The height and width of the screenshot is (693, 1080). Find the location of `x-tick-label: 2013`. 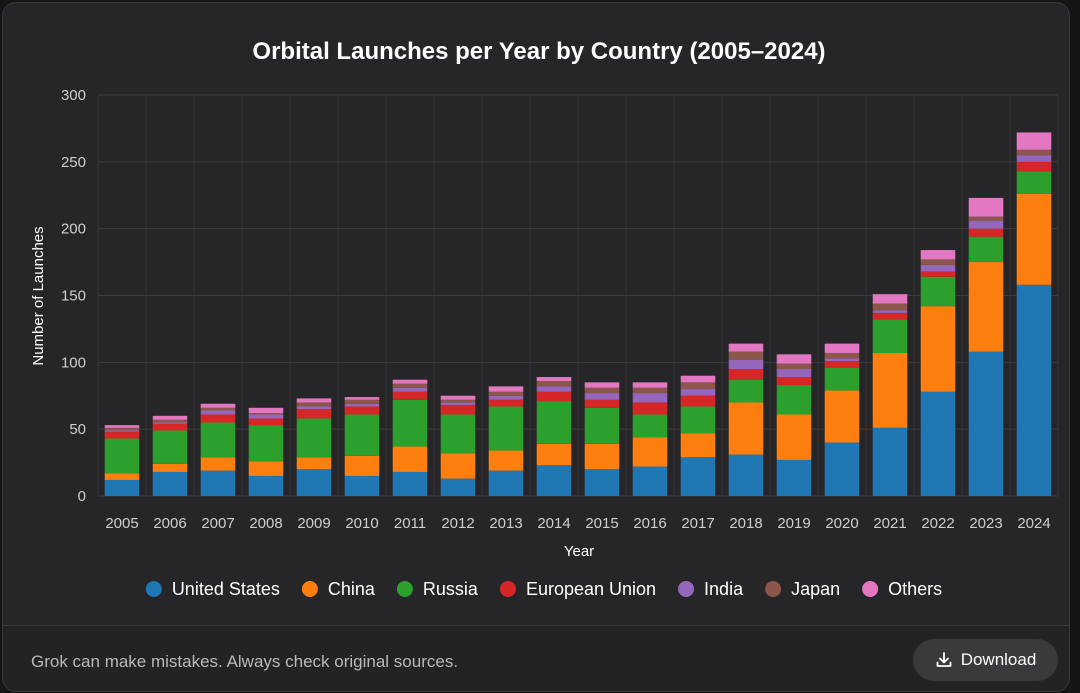

x-tick-label: 2013 is located at coordinates (505, 523).